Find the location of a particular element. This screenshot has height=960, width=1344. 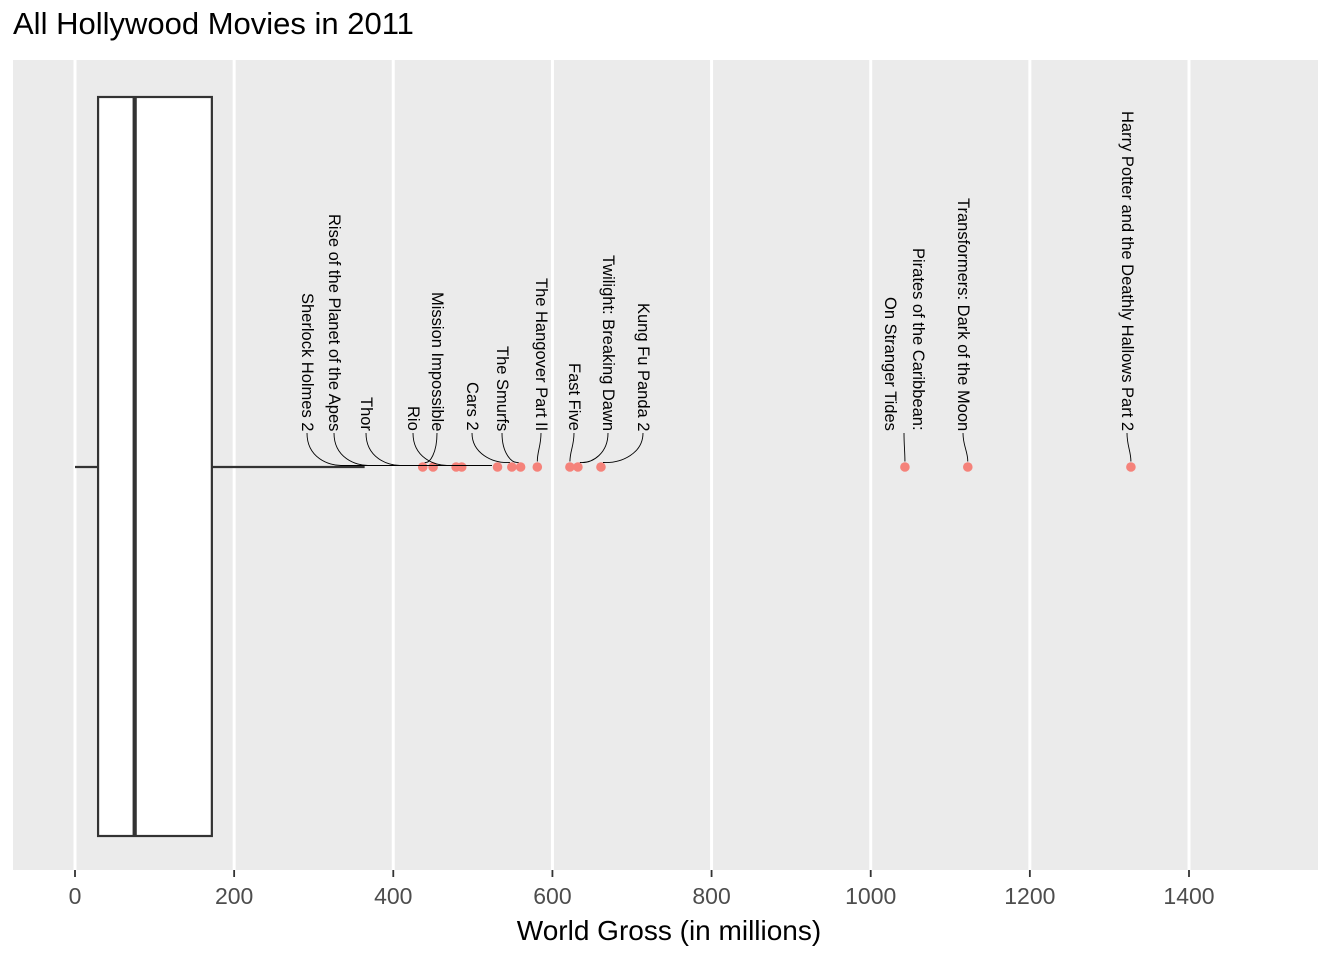

outlier-label: Twilight: Breaking Dawn is located at coordinates (608, 342).